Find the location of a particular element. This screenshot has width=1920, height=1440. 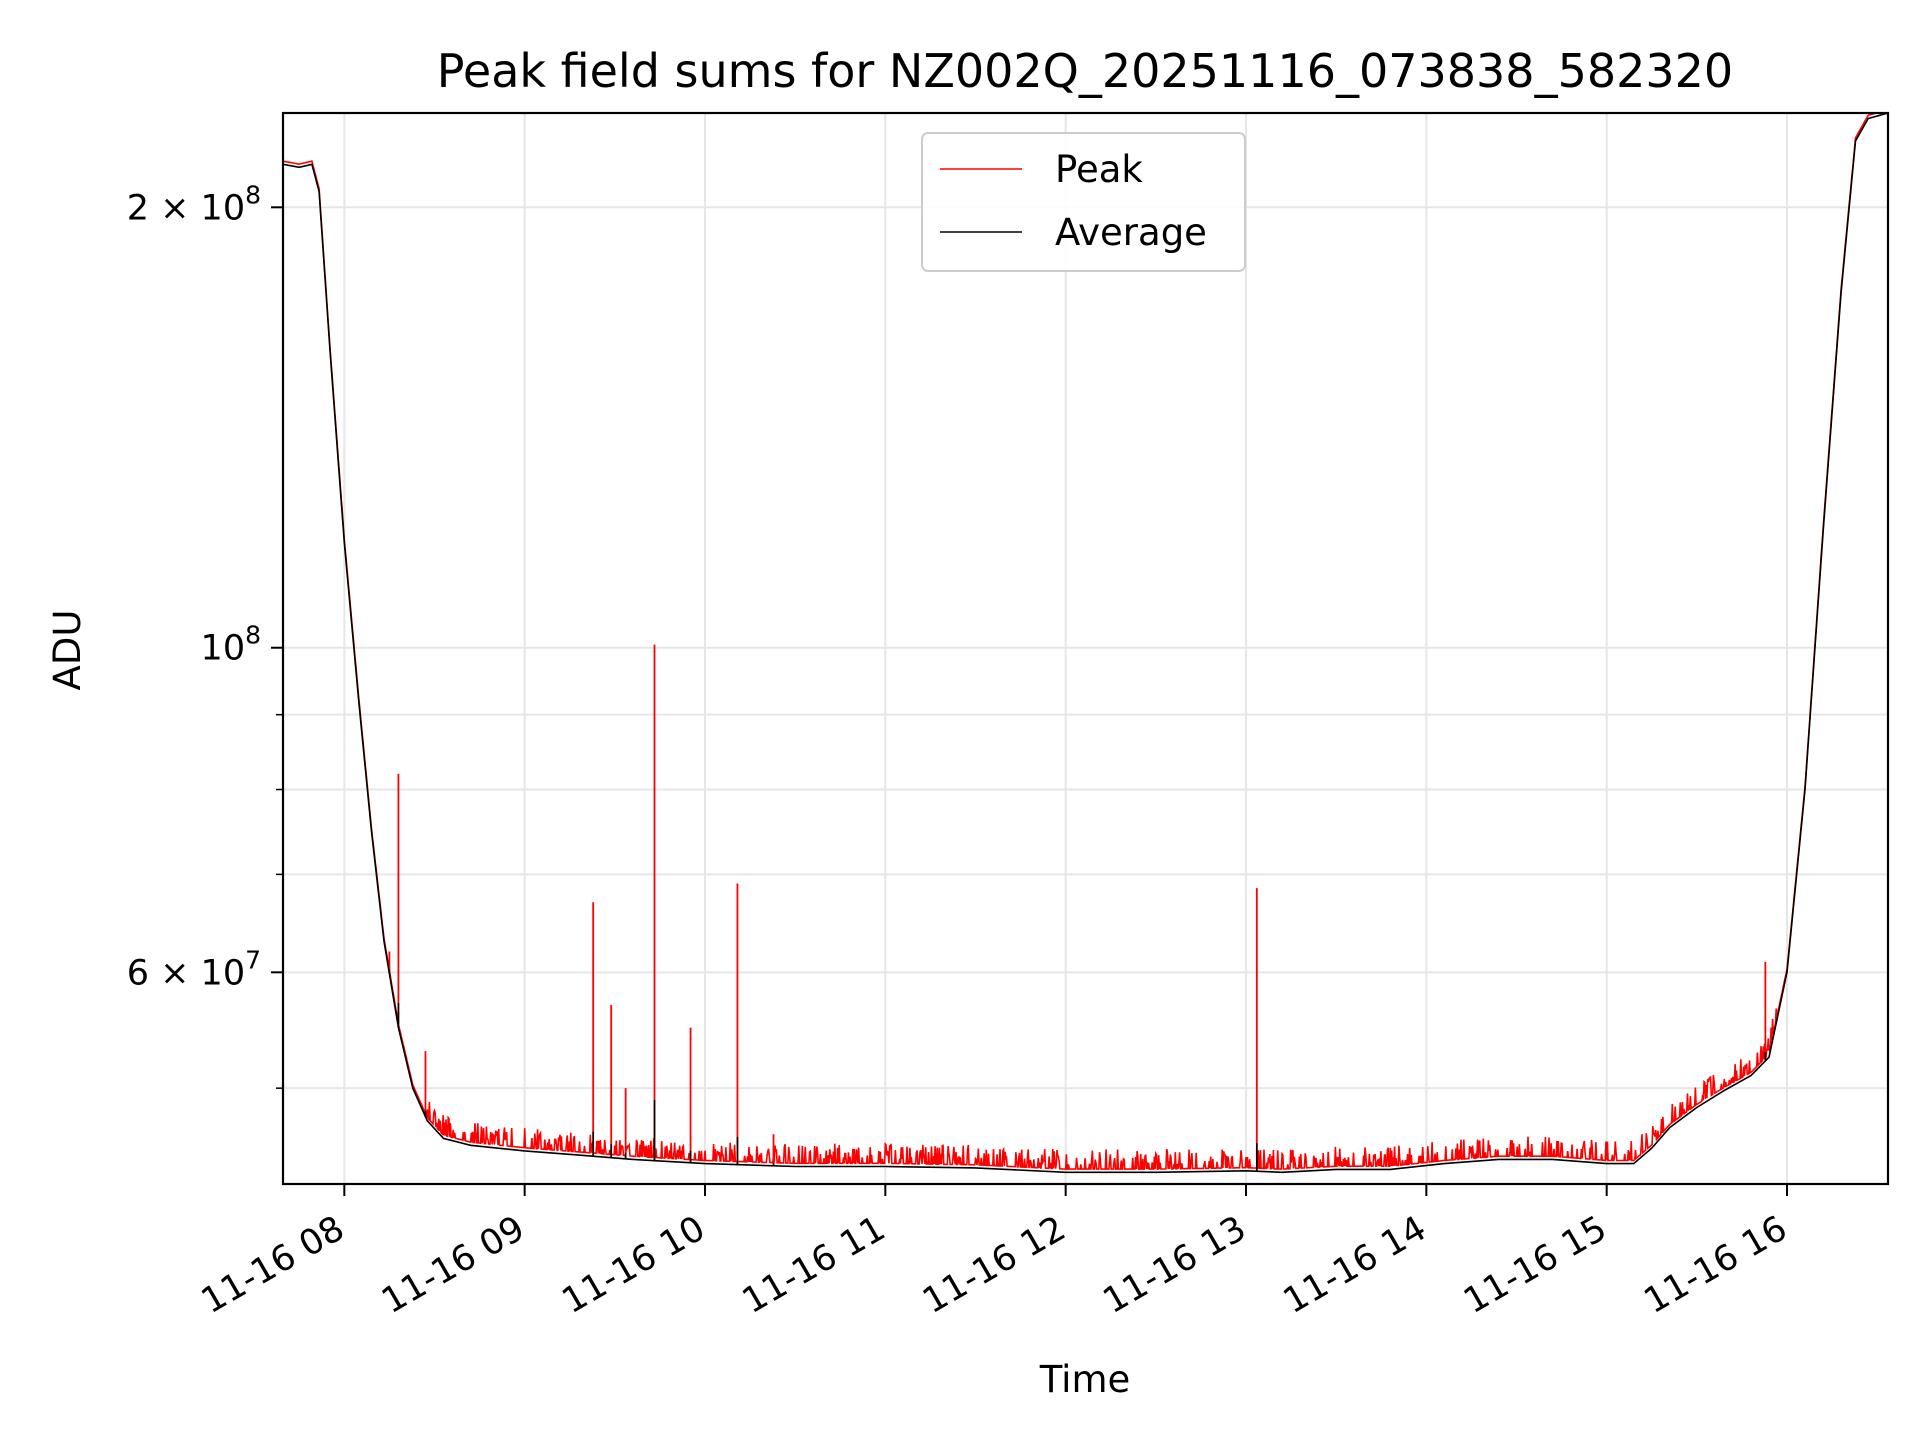

y-tick-label: 6 × 107 is located at coordinates (194, 969).